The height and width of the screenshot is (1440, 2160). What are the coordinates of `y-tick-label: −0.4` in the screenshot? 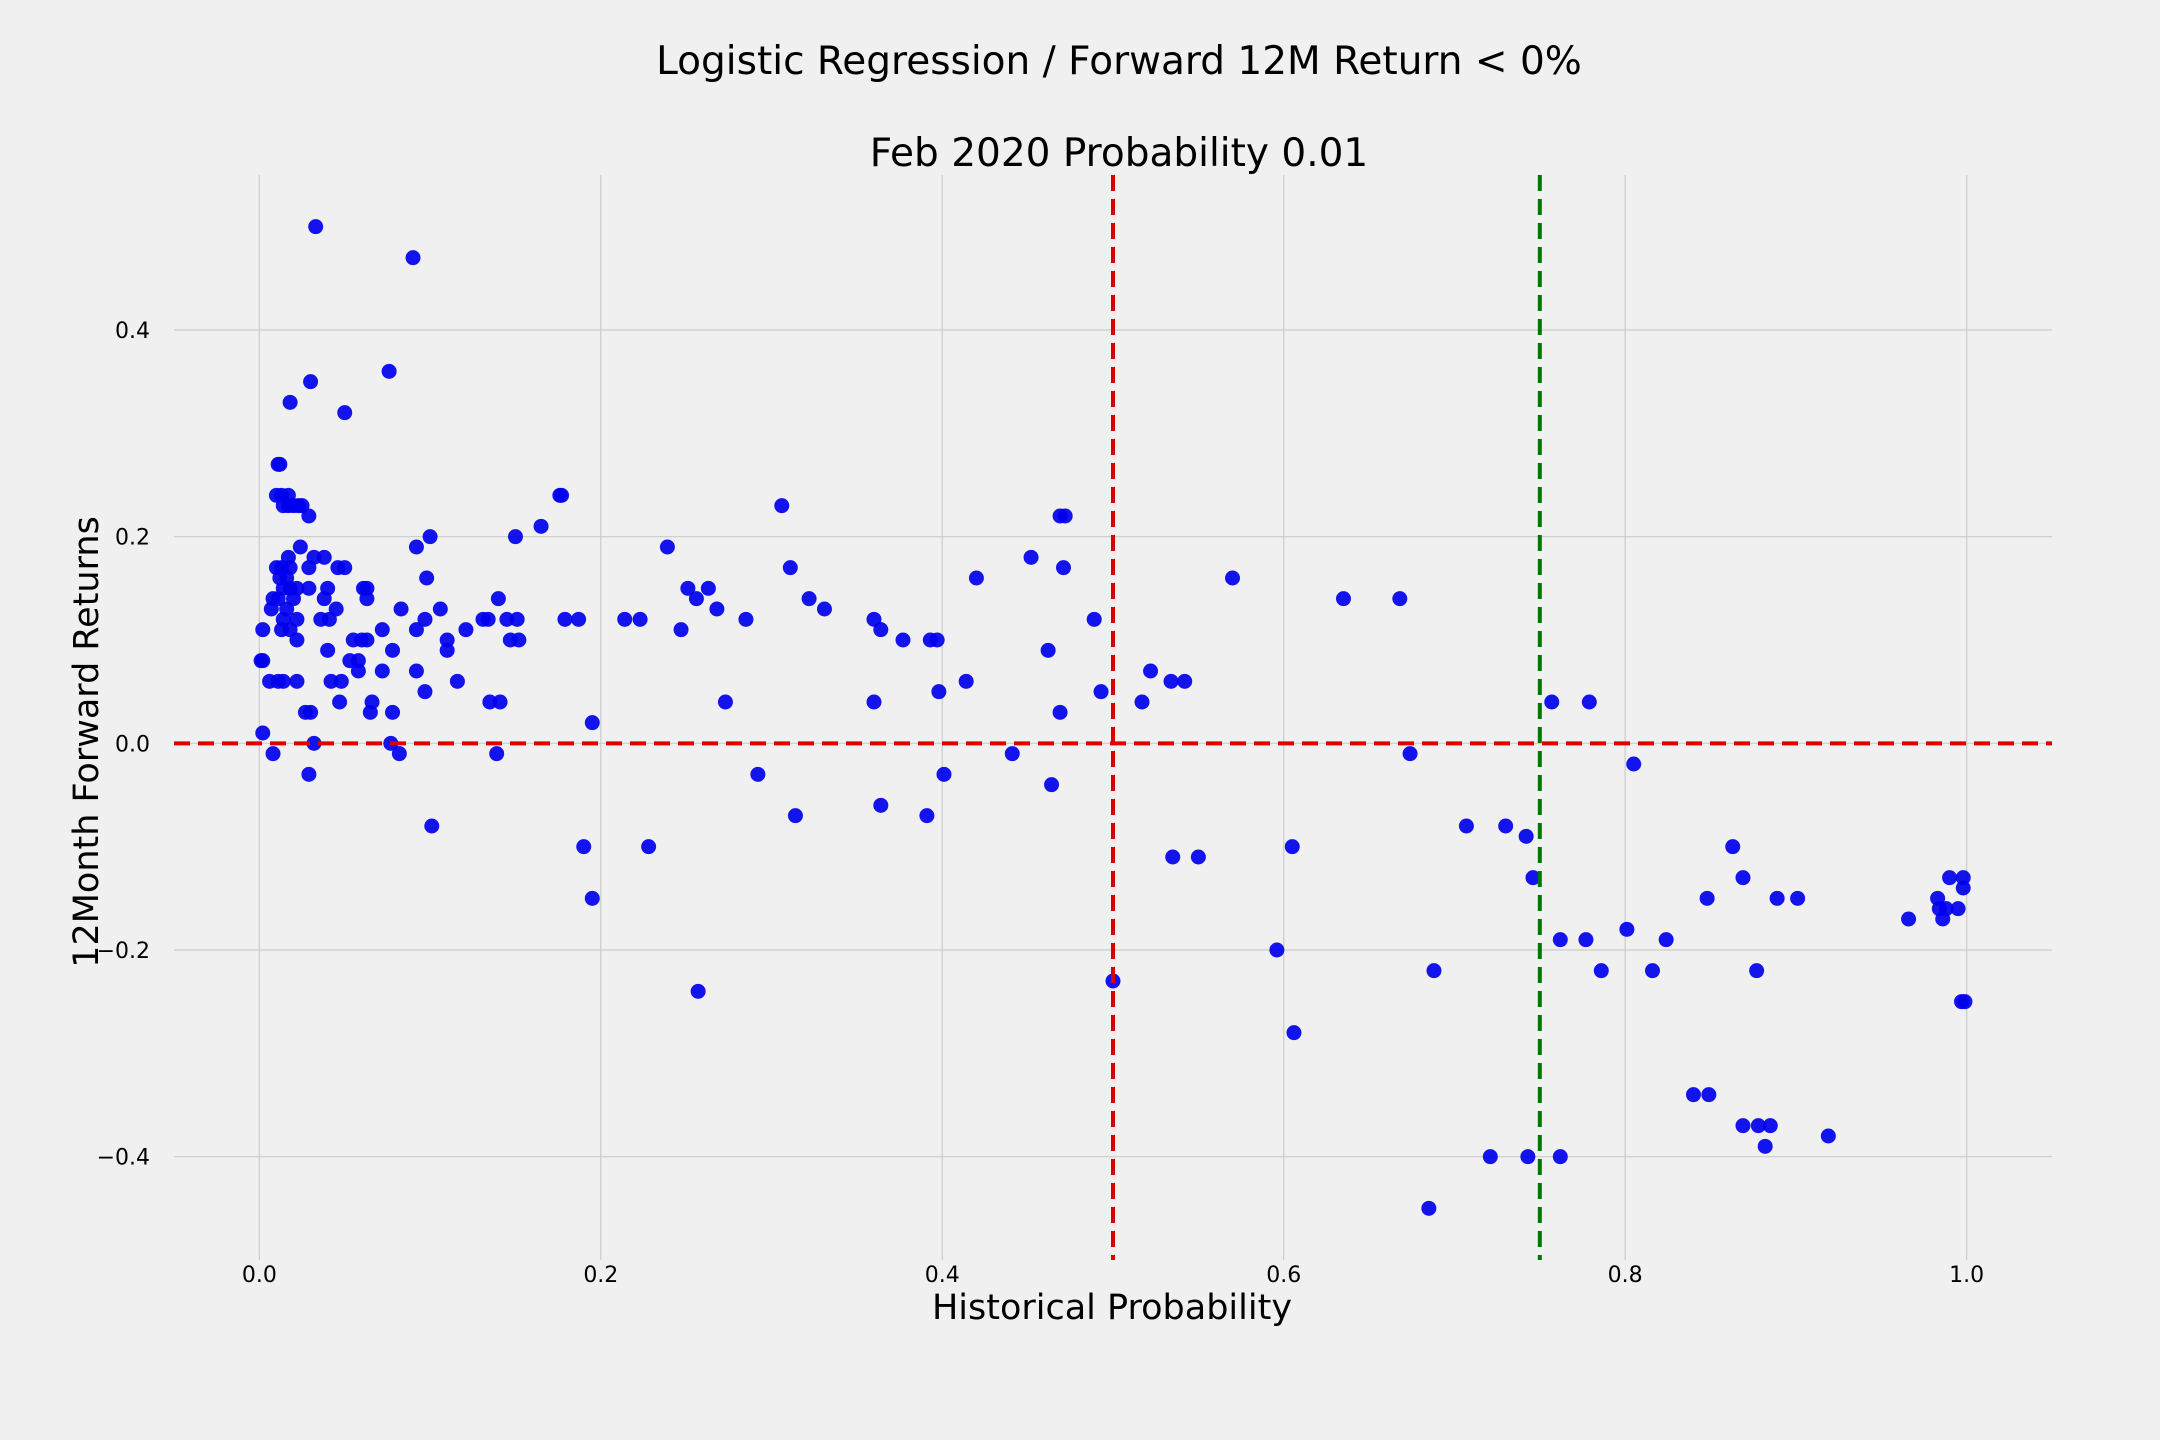 It's located at (123, 1158).